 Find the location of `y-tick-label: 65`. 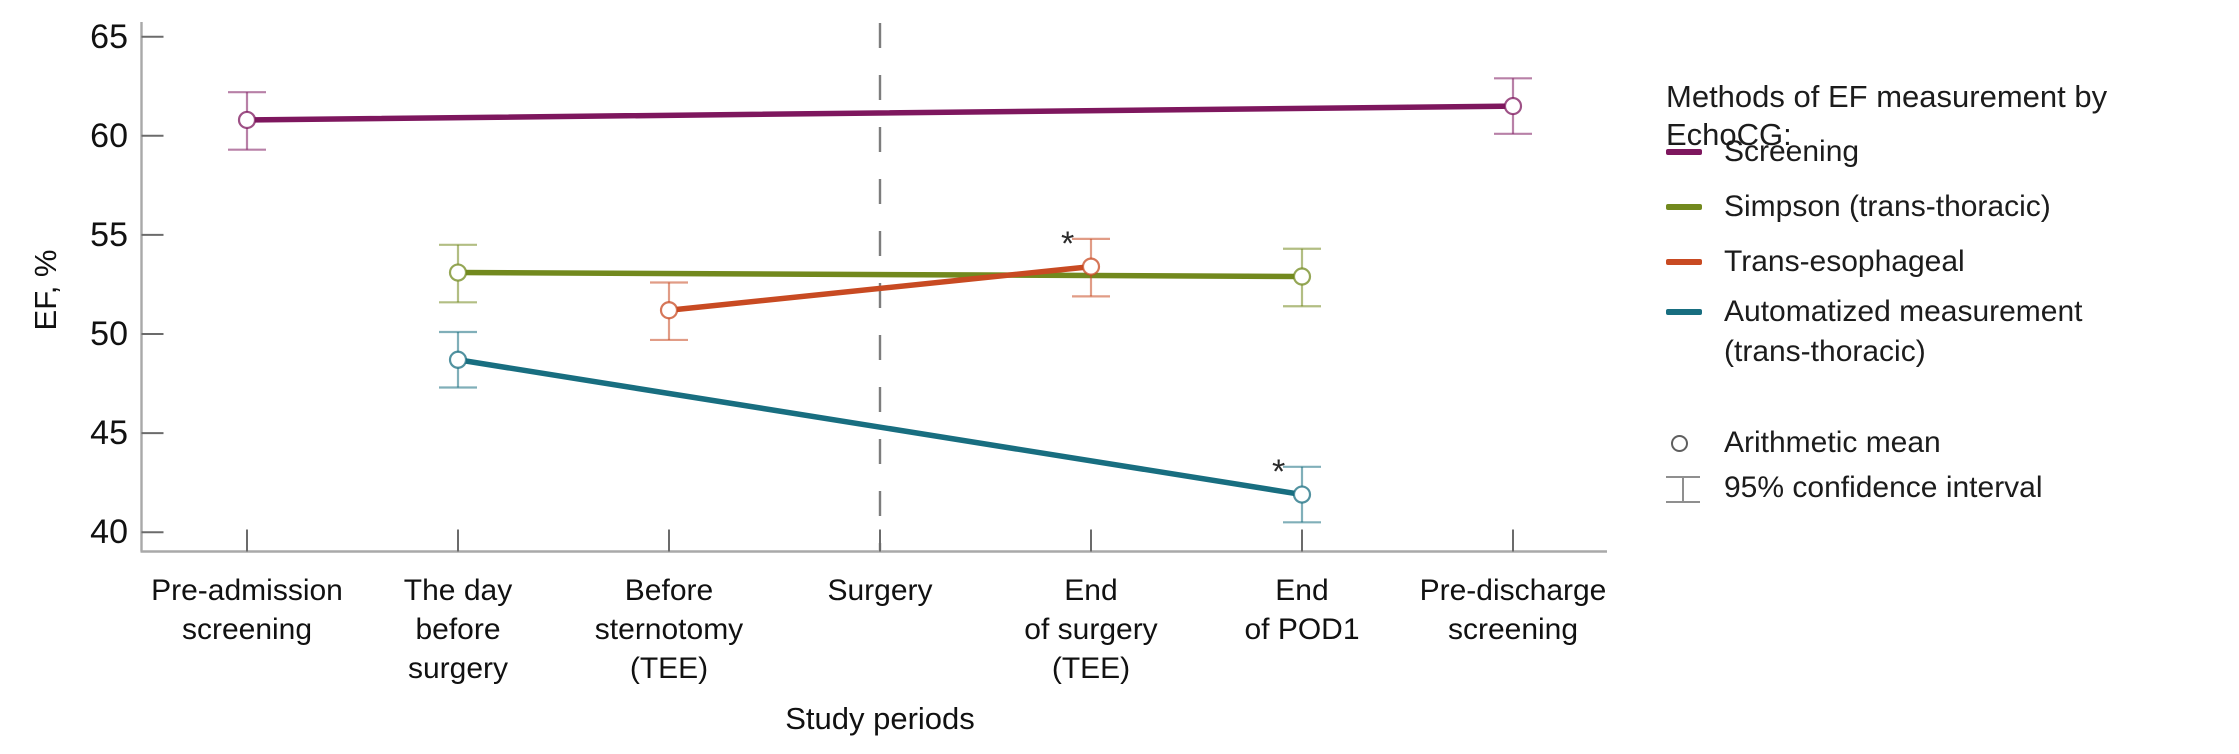

y-tick-label: 65 is located at coordinates (109, 36).